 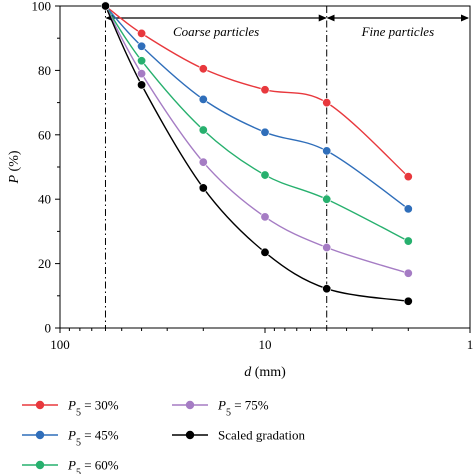 I want to click on legend-item: Scaled gradation, so click(x=238, y=435).